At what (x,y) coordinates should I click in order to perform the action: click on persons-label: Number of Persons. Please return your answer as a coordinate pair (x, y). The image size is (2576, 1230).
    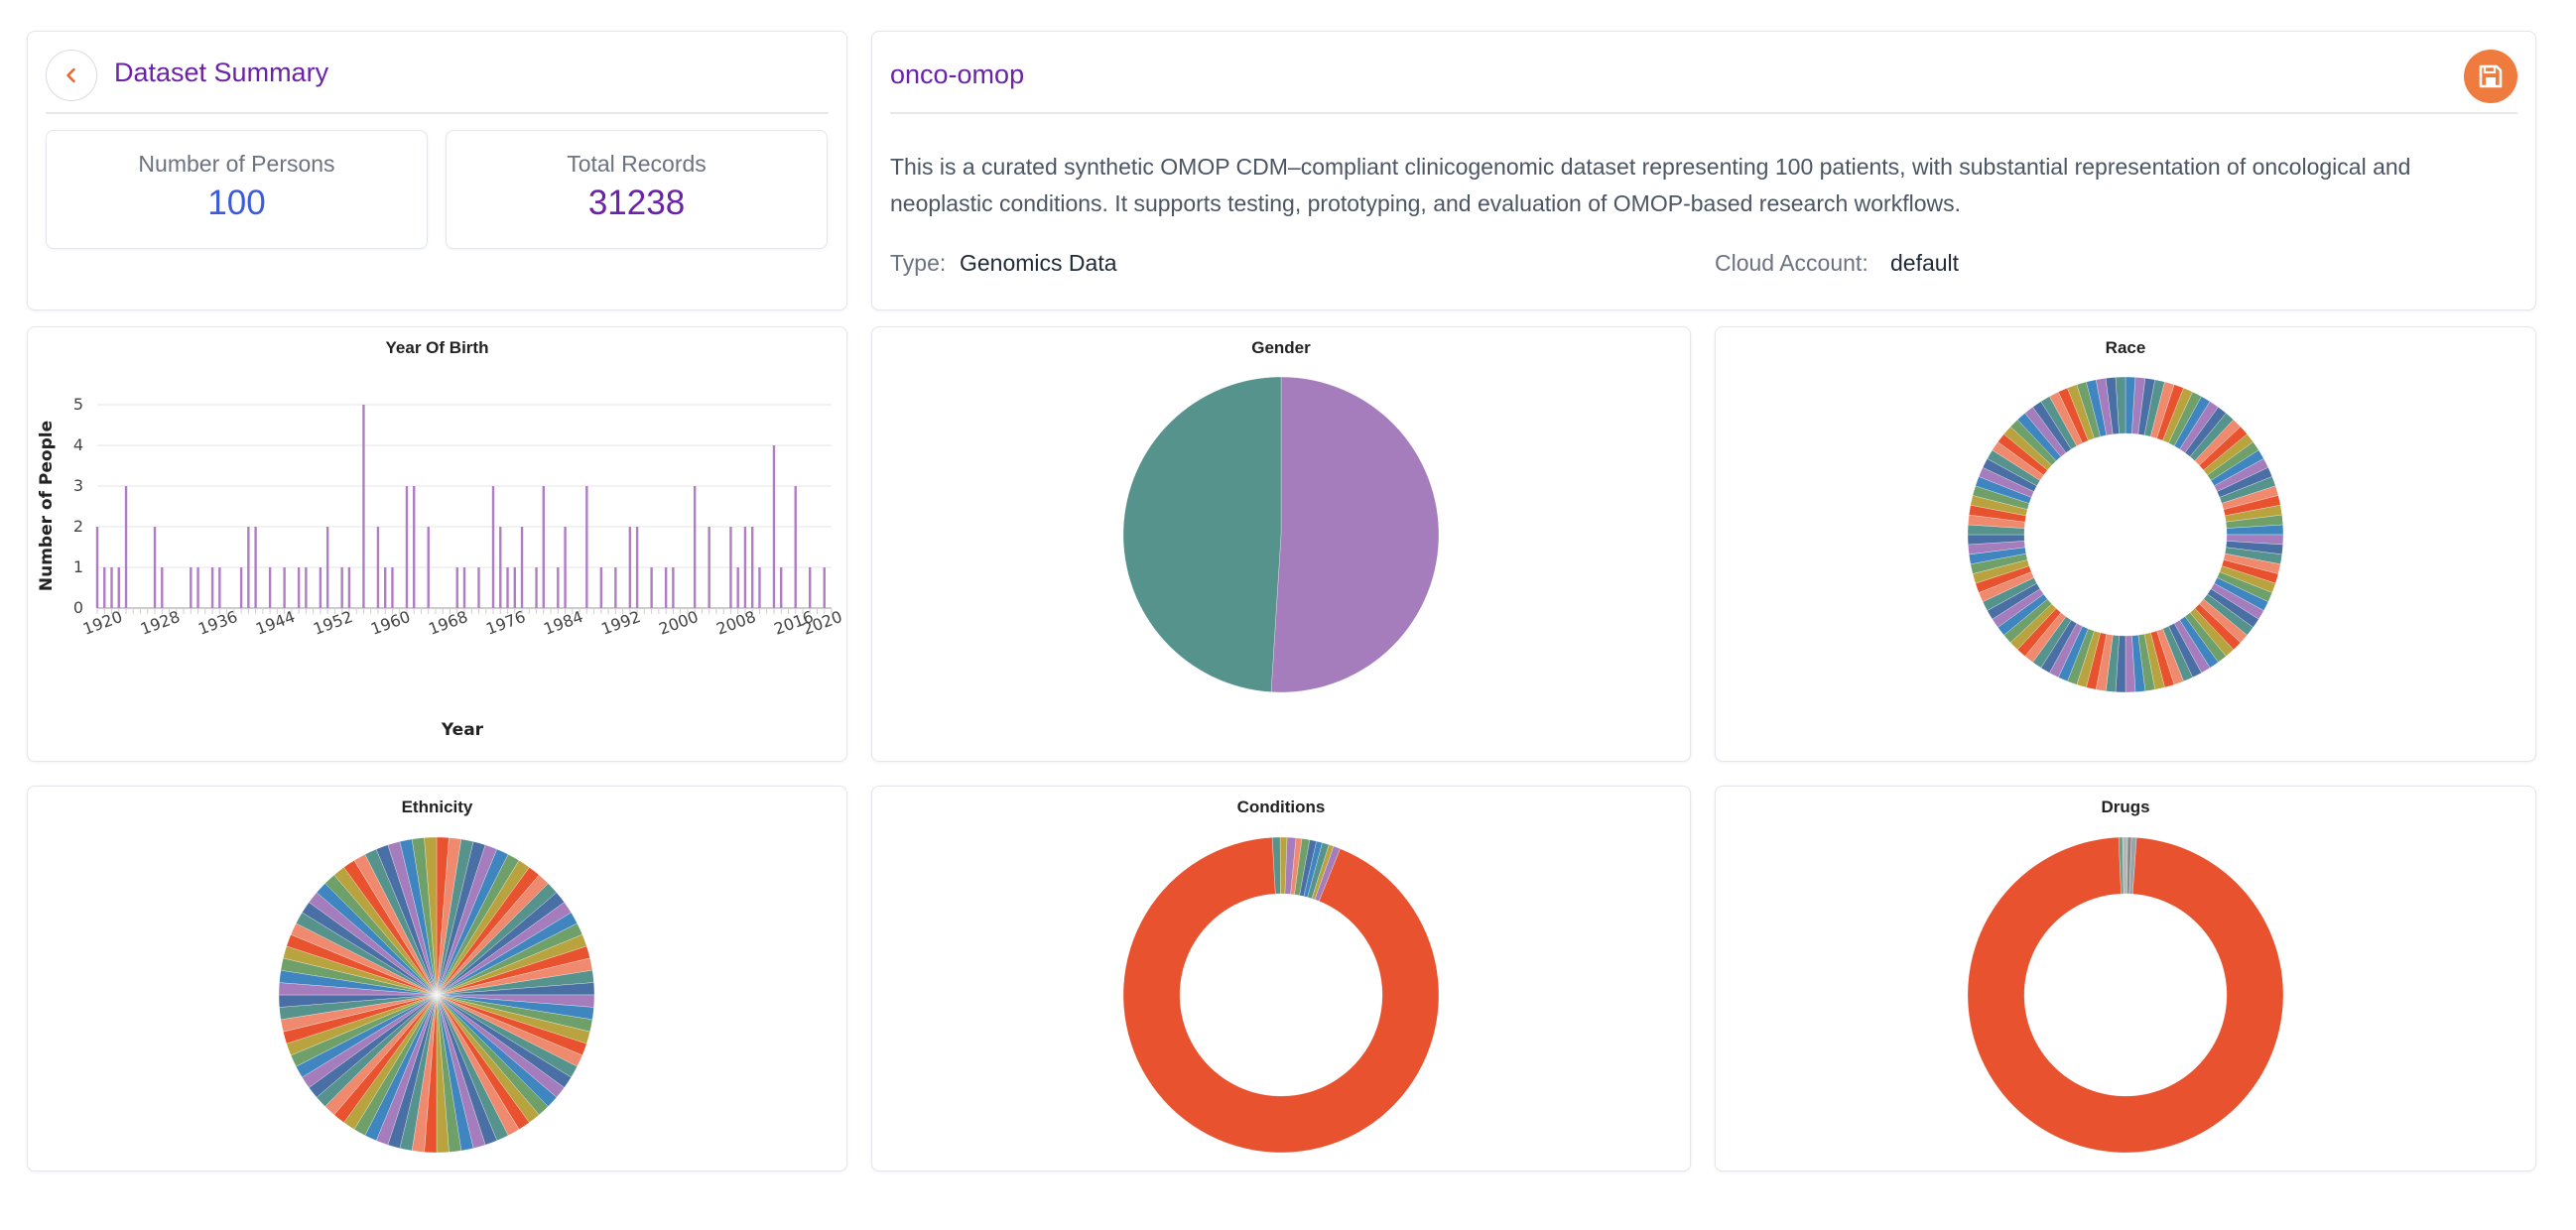
    Looking at the image, I should click on (237, 164).